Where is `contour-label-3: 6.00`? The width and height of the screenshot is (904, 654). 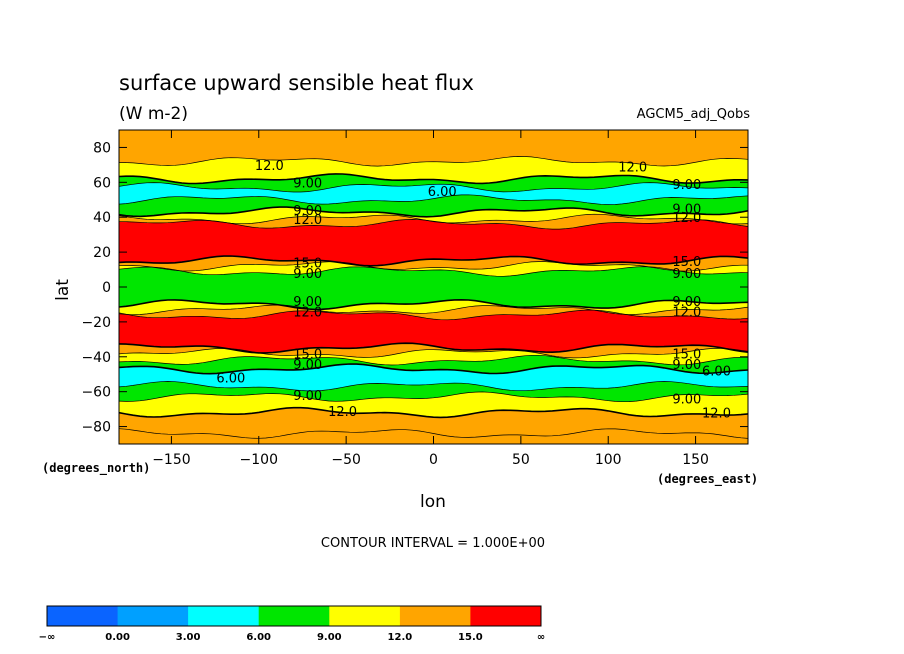 contour-label-3: 6.00 is located at coordinates (442, 192).